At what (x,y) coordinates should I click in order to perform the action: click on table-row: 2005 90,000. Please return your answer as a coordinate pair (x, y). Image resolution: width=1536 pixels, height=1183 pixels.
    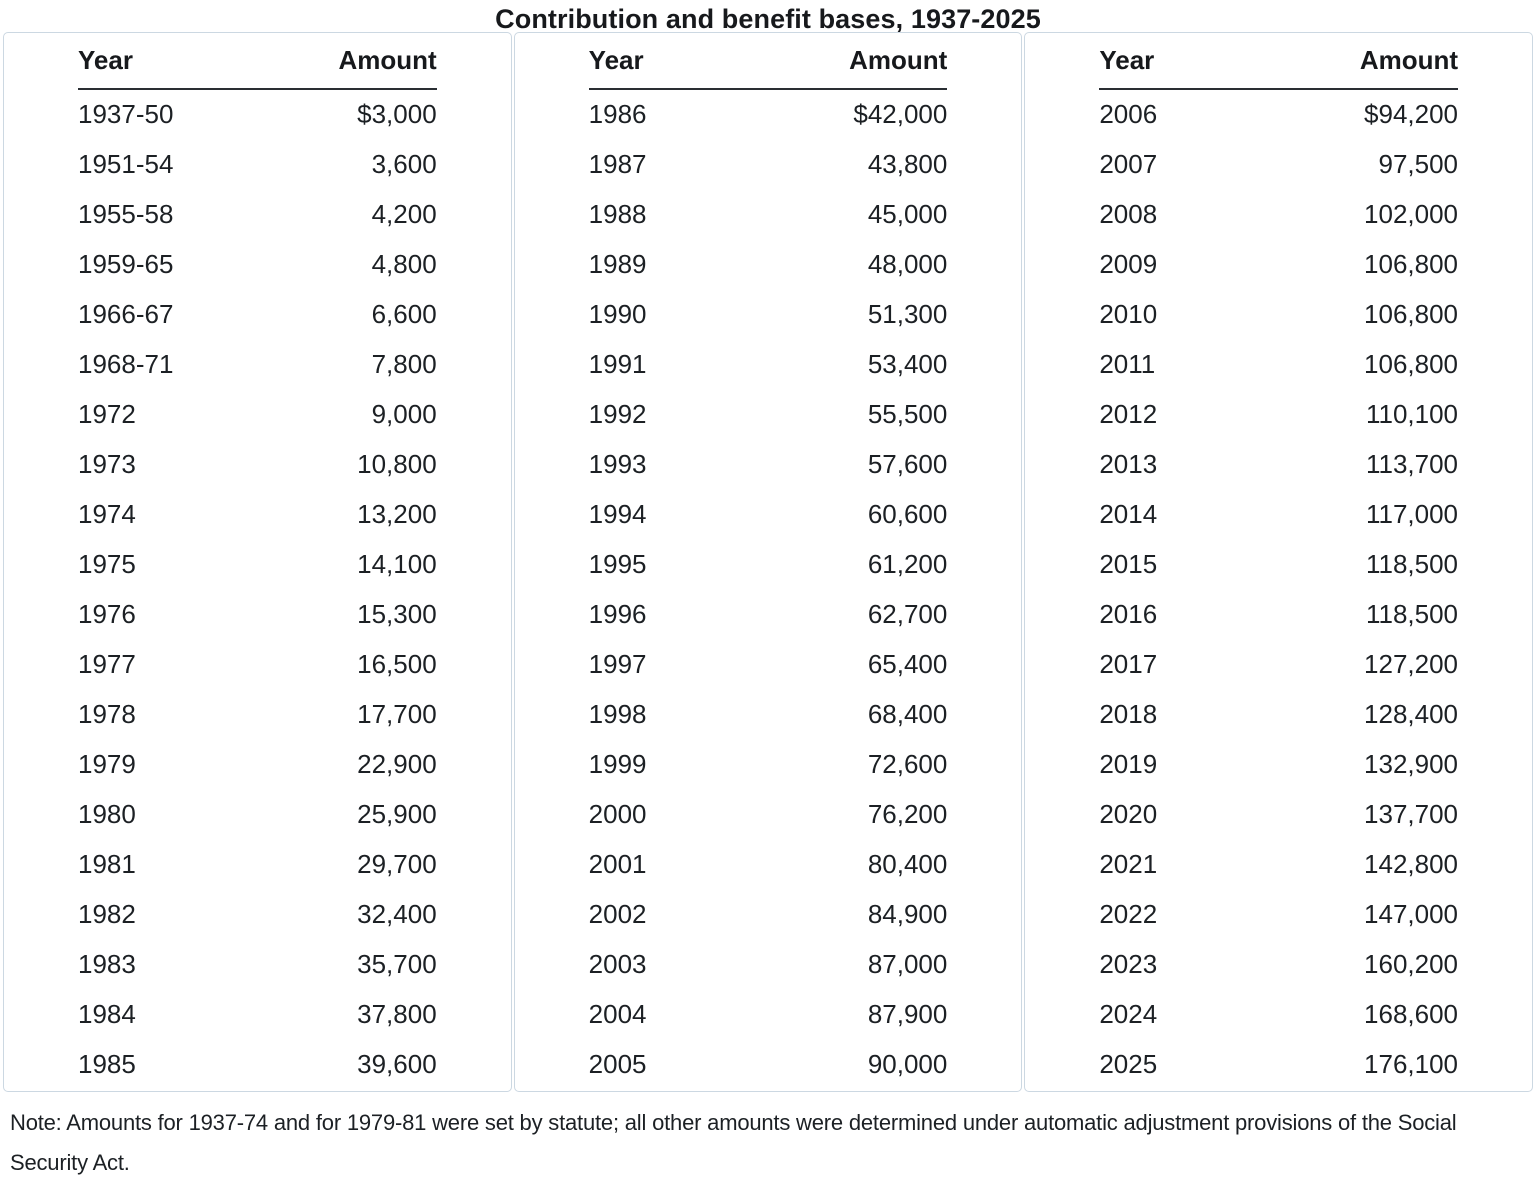
    Looking at the image, I should click on (768, 1064).